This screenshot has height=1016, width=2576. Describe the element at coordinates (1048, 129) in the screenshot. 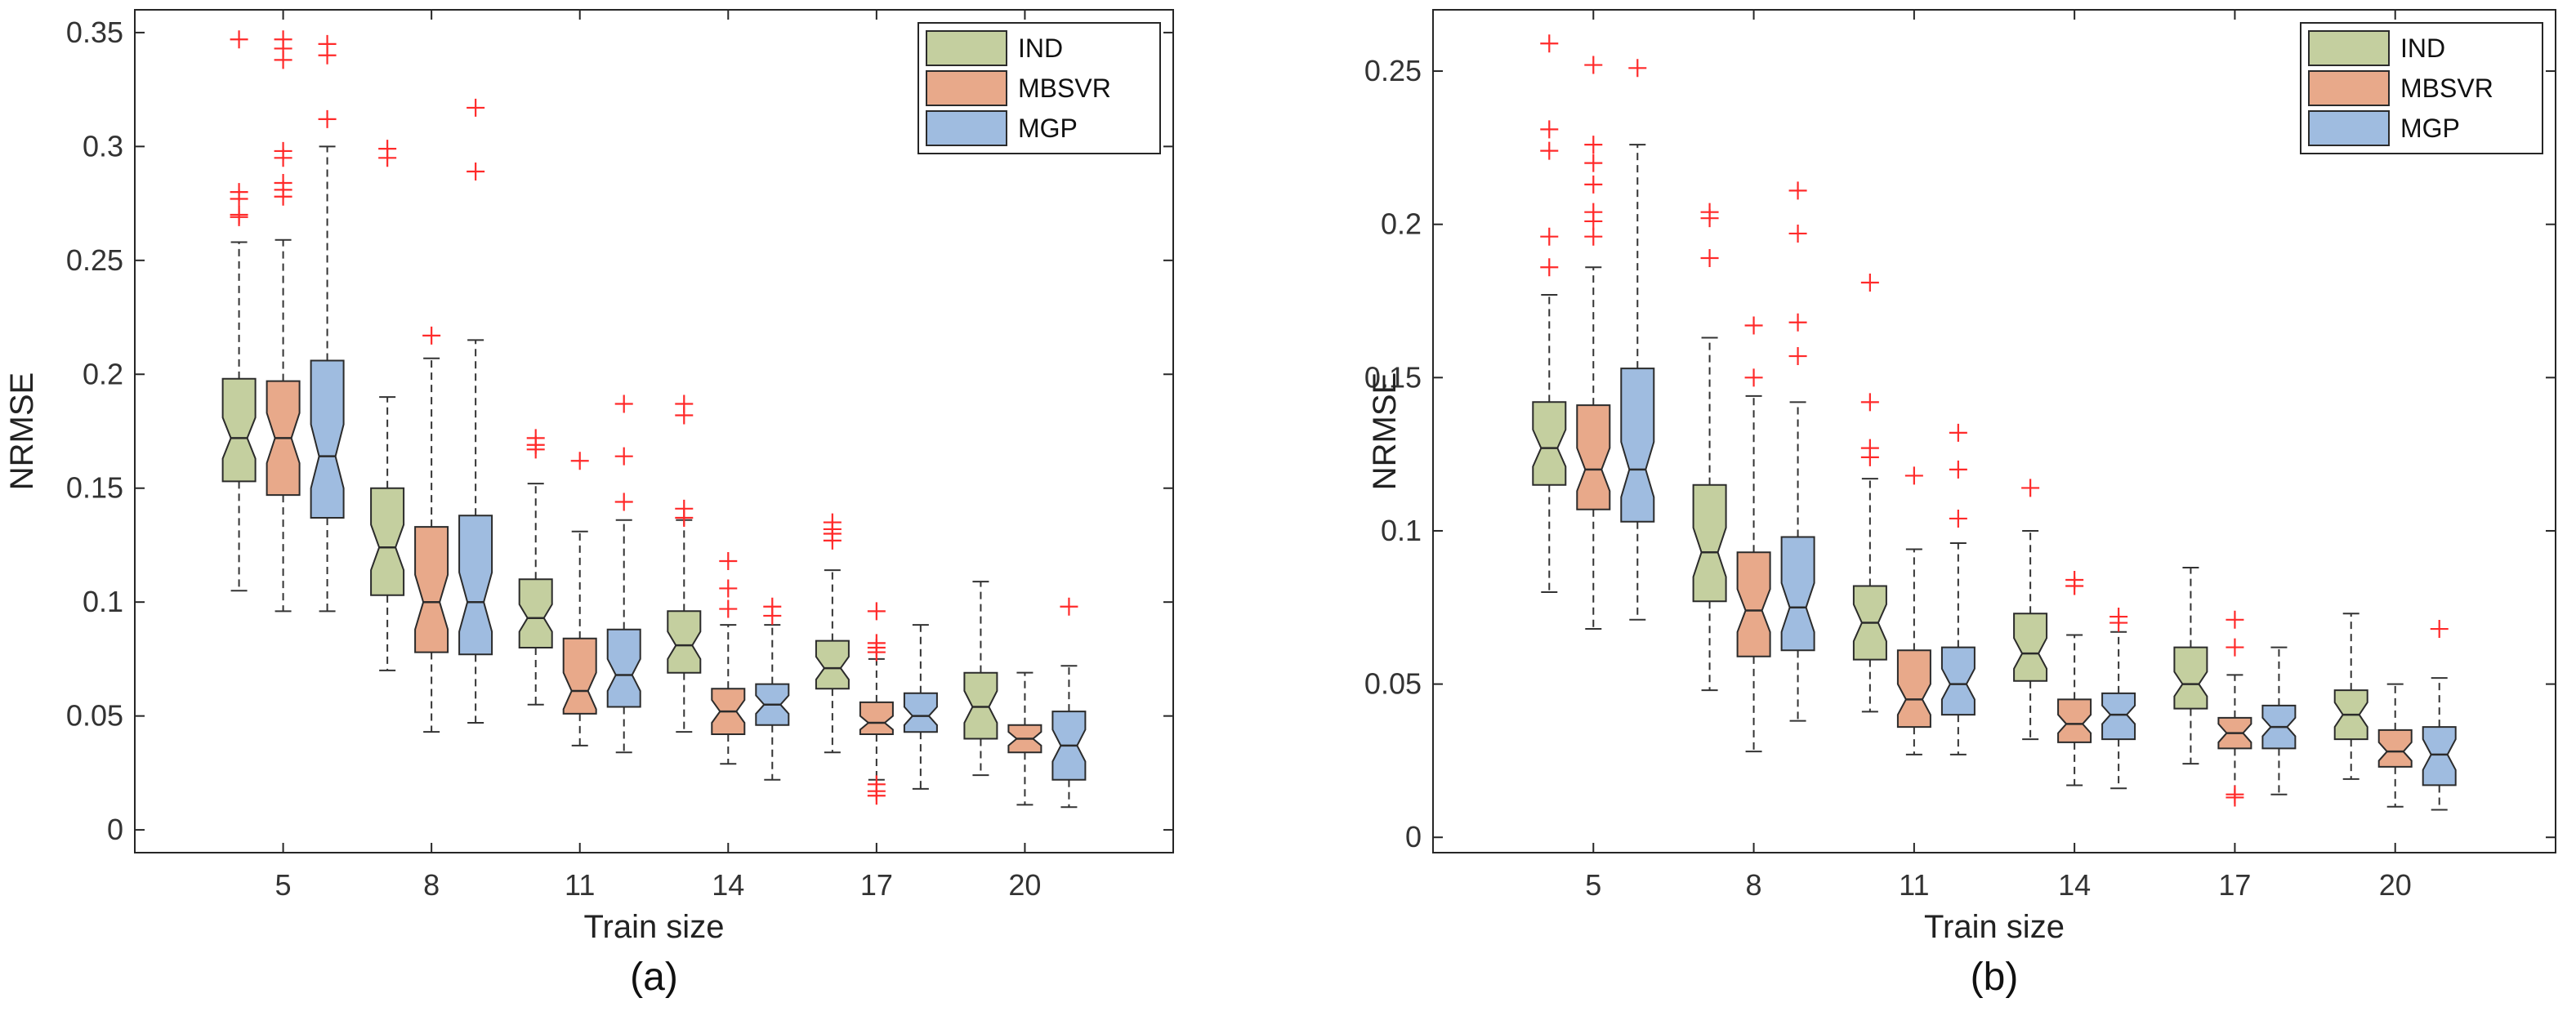

I see `legend-label-mgp: MGP` at that location.